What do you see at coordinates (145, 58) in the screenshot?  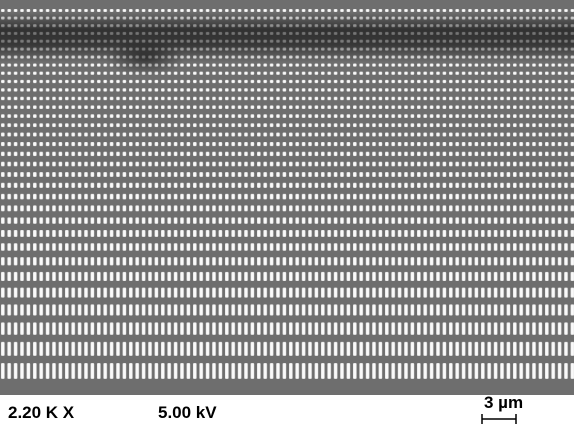 I see `dark-spot` at bounding box center [145, 58].